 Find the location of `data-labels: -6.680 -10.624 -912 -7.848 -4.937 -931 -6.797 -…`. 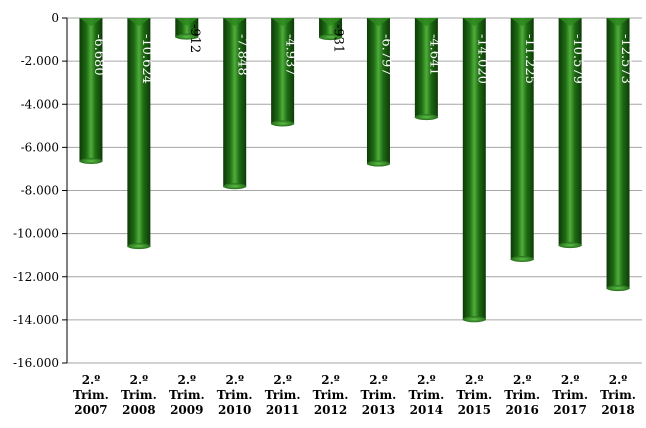

data-labels: -6.680 -10.624 -912 -7.848 -4.937 -931 -6.797 -… is located at coordinates (362, 54).